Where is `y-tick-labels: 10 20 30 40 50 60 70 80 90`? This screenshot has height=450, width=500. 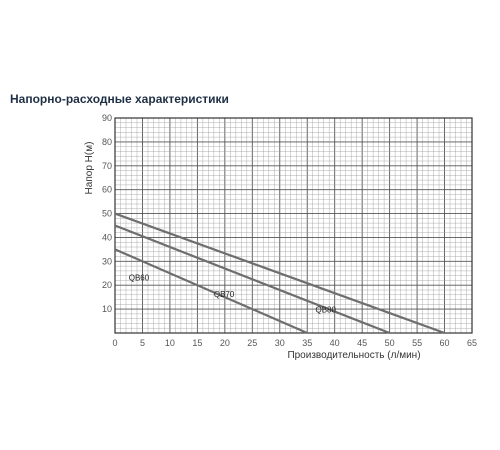 y-tick-labels: 10 20 30 40 50 60 70 80 90 is located at coordinates (107, 213).